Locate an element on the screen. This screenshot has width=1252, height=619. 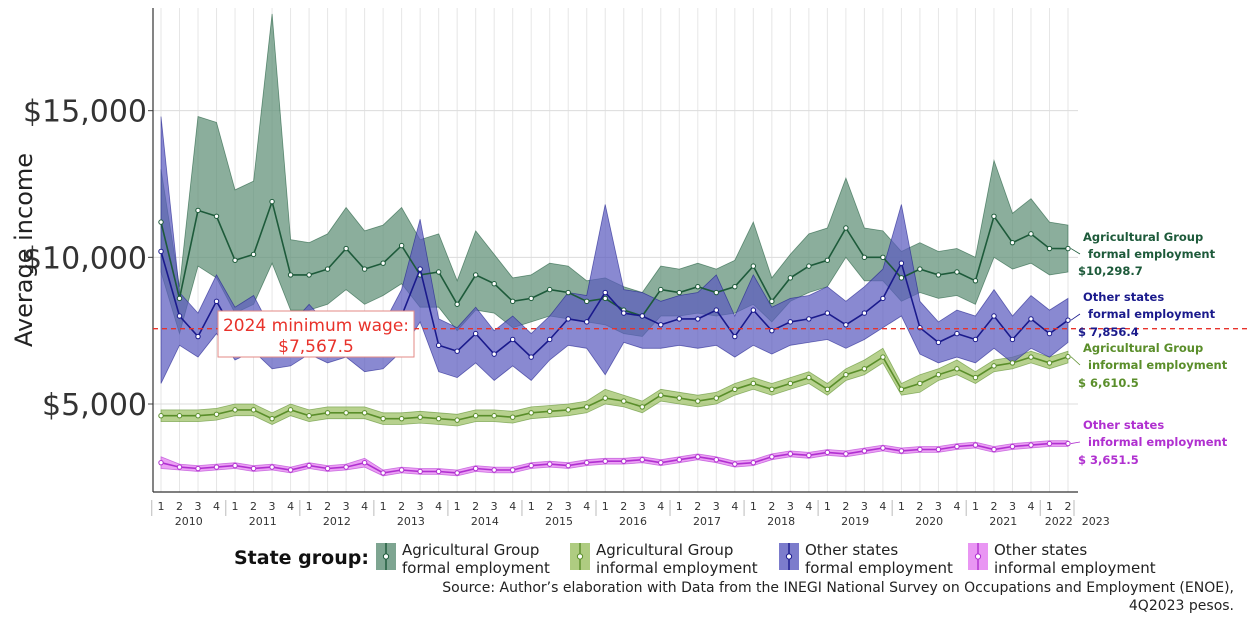
end-label-name: informal employment is located at coordinates (1158, 442).